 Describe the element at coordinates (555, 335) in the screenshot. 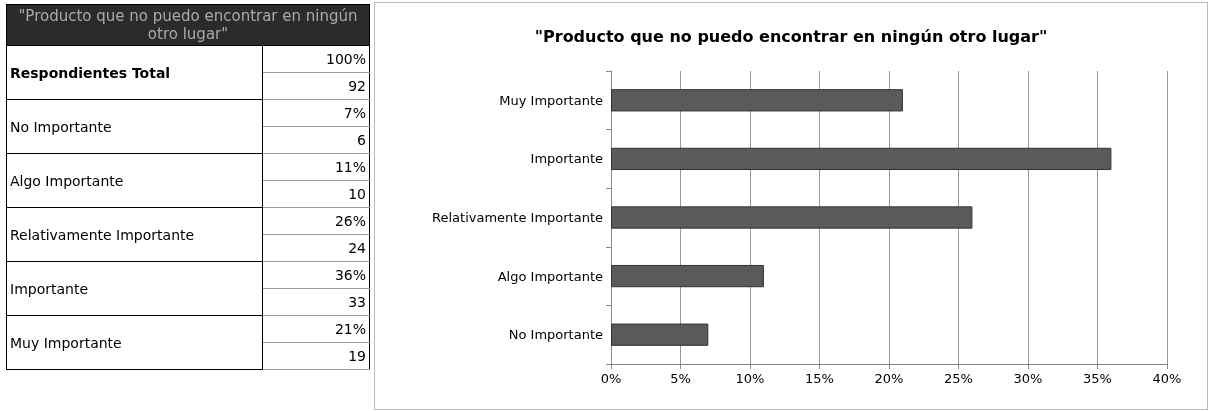

I see `y-tick-label: No Importante` at that location.